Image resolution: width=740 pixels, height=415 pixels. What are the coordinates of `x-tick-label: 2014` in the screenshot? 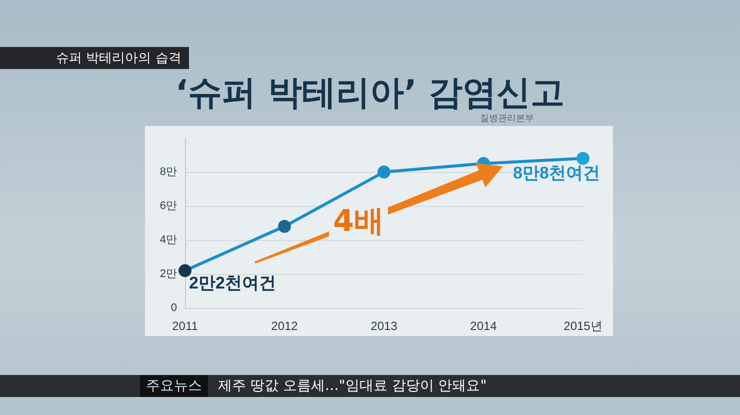 It's located at (484, 326).